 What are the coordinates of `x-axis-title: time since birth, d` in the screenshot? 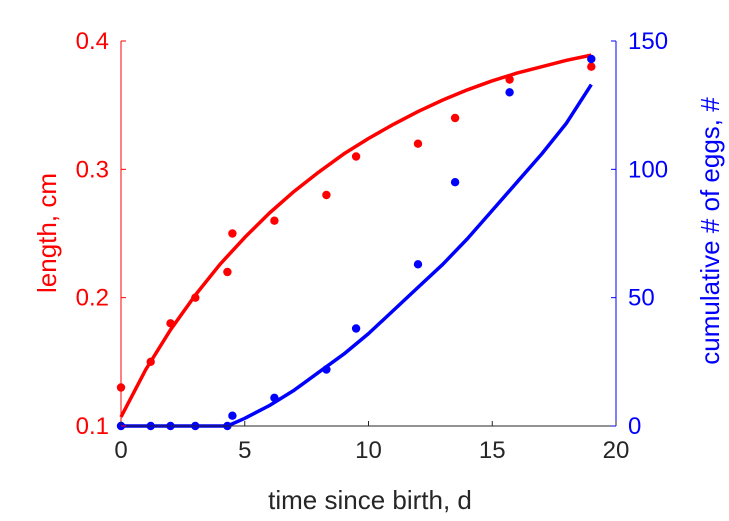 It's located at (370, 500).